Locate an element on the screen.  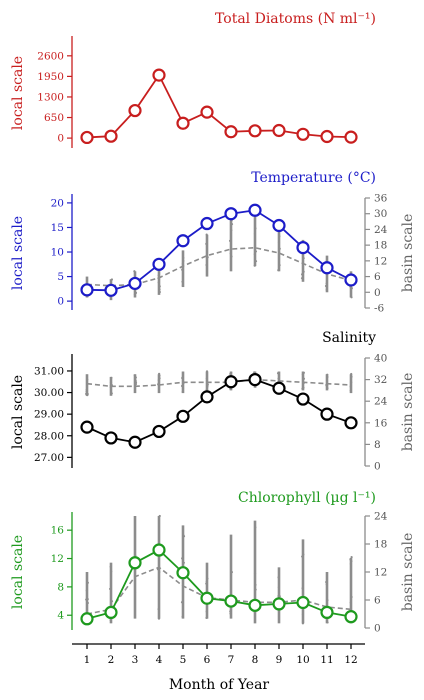
temperature-ylabel2: basin scale is located at coordinates (408, 253).